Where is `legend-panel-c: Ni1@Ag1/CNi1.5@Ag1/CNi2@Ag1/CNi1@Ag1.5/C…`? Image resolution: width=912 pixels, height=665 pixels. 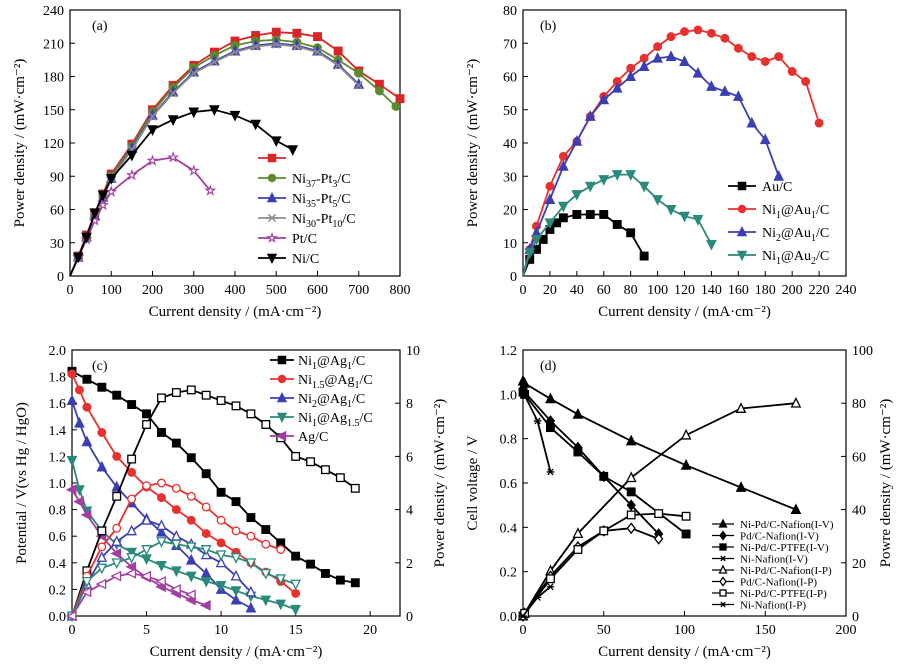 legend-panel-c: Ni1@Ag1/CNi1.5@Ag1/CNi2@Ag1/CNi1@Ag1.5/C… is located at coordinates (321, 399).